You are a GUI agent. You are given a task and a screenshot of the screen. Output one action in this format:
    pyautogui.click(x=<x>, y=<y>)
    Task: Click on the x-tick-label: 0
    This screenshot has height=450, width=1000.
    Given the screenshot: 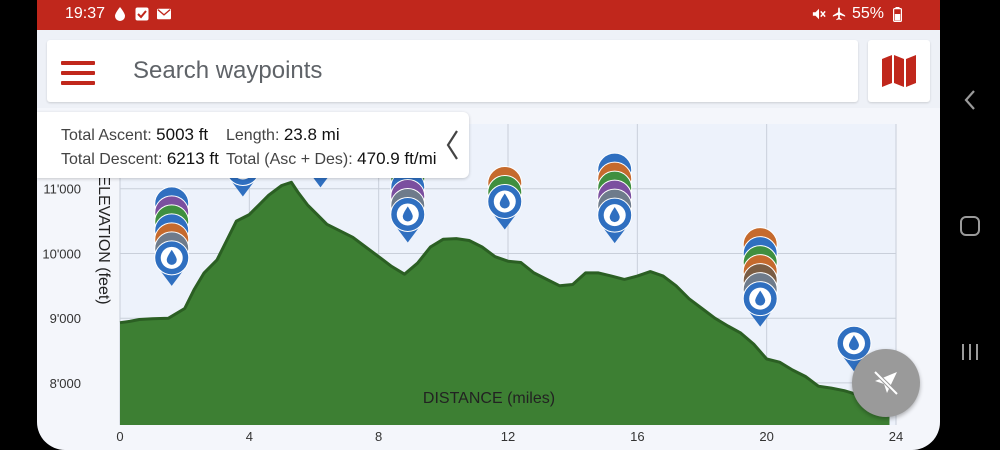 What is the action you would take?
    pyautogui.click(x=119, y=436)
    